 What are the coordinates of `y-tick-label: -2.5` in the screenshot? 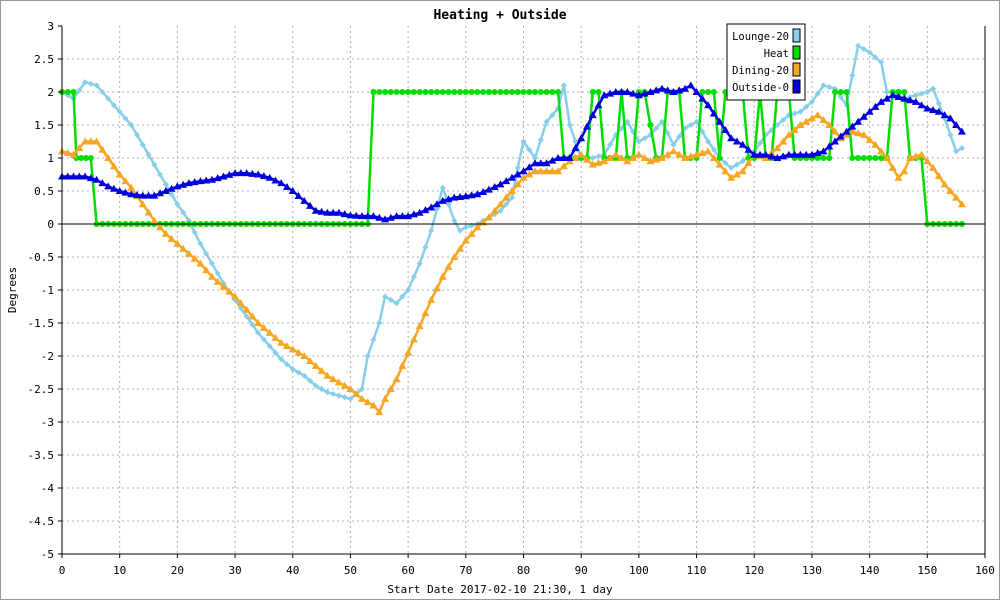 It's located at (41, 389).